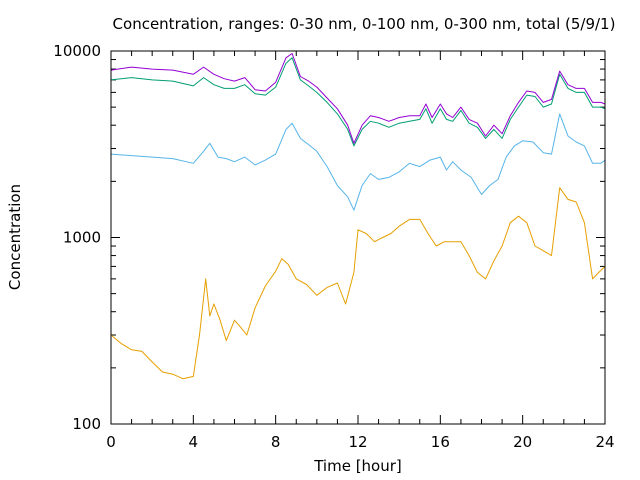 The height and width of the screenshot is (480, 640). What do you see at coordinates (194, 442) in the screenshot?
I see `x-tick-label: 4` at bounding box center [194, 442].